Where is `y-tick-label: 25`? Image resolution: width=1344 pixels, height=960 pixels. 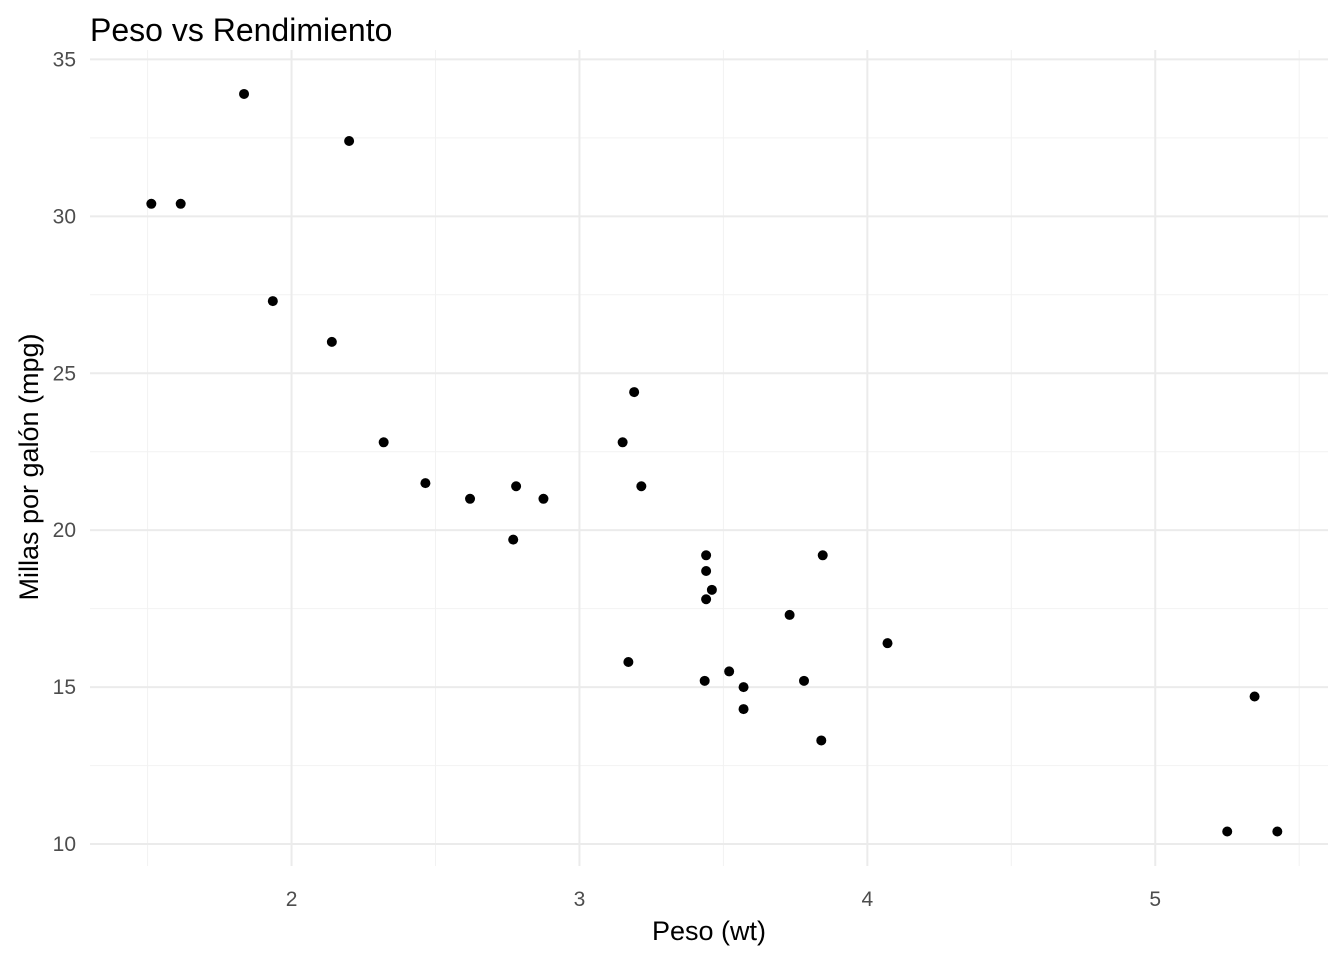
y-tick-label: 25 is located at coordinates (64, 373).